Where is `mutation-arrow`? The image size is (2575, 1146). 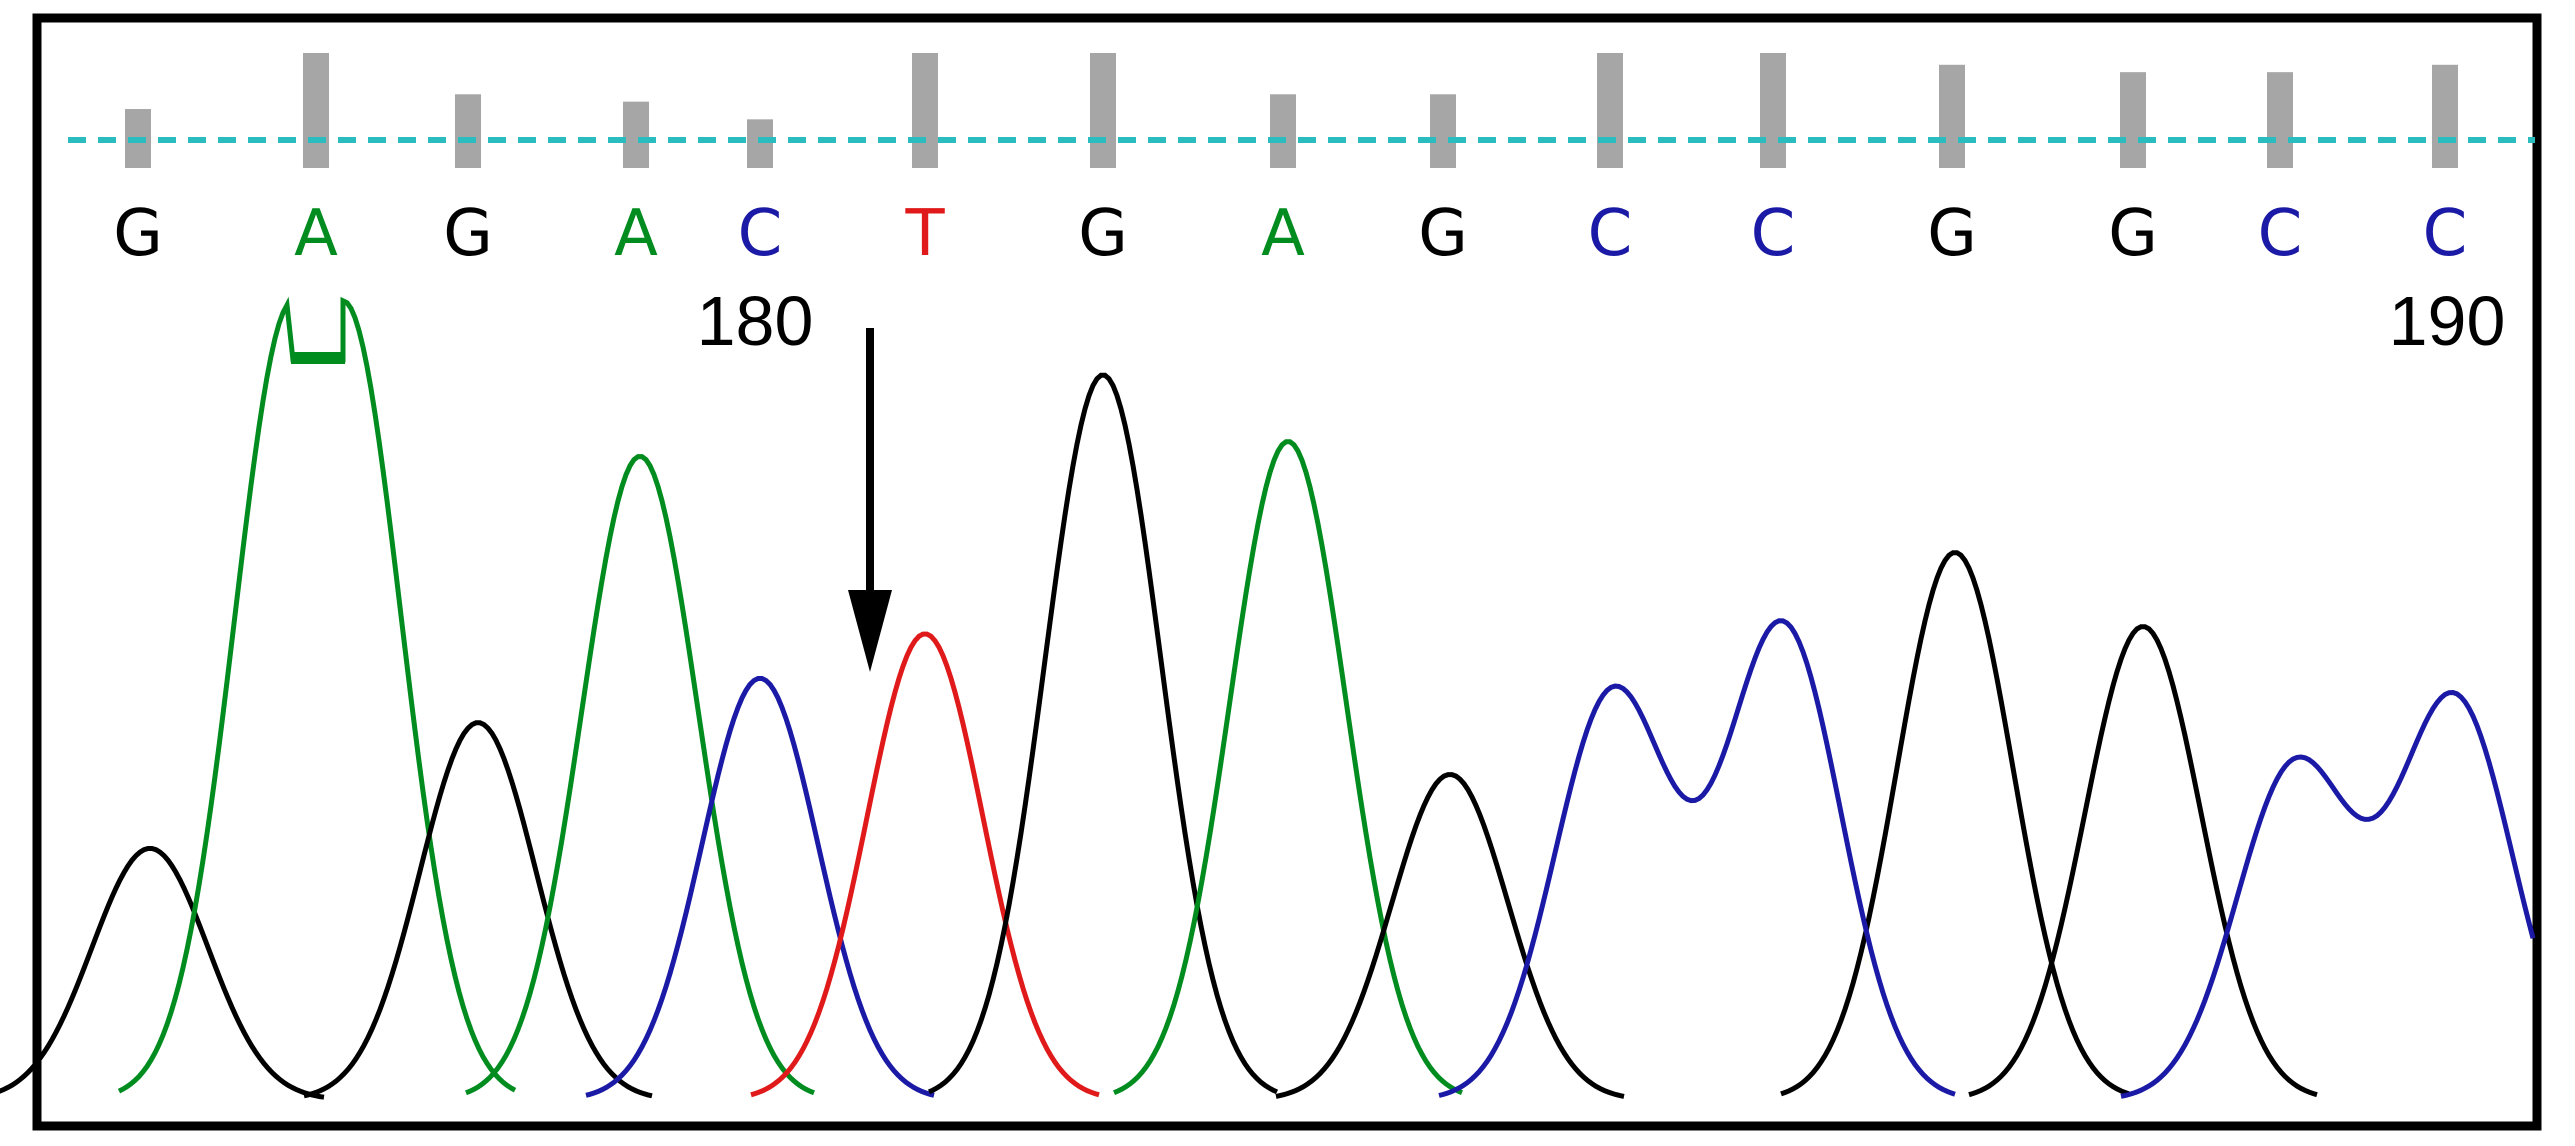
mutation-arrow is located at coordinates (870, 500).